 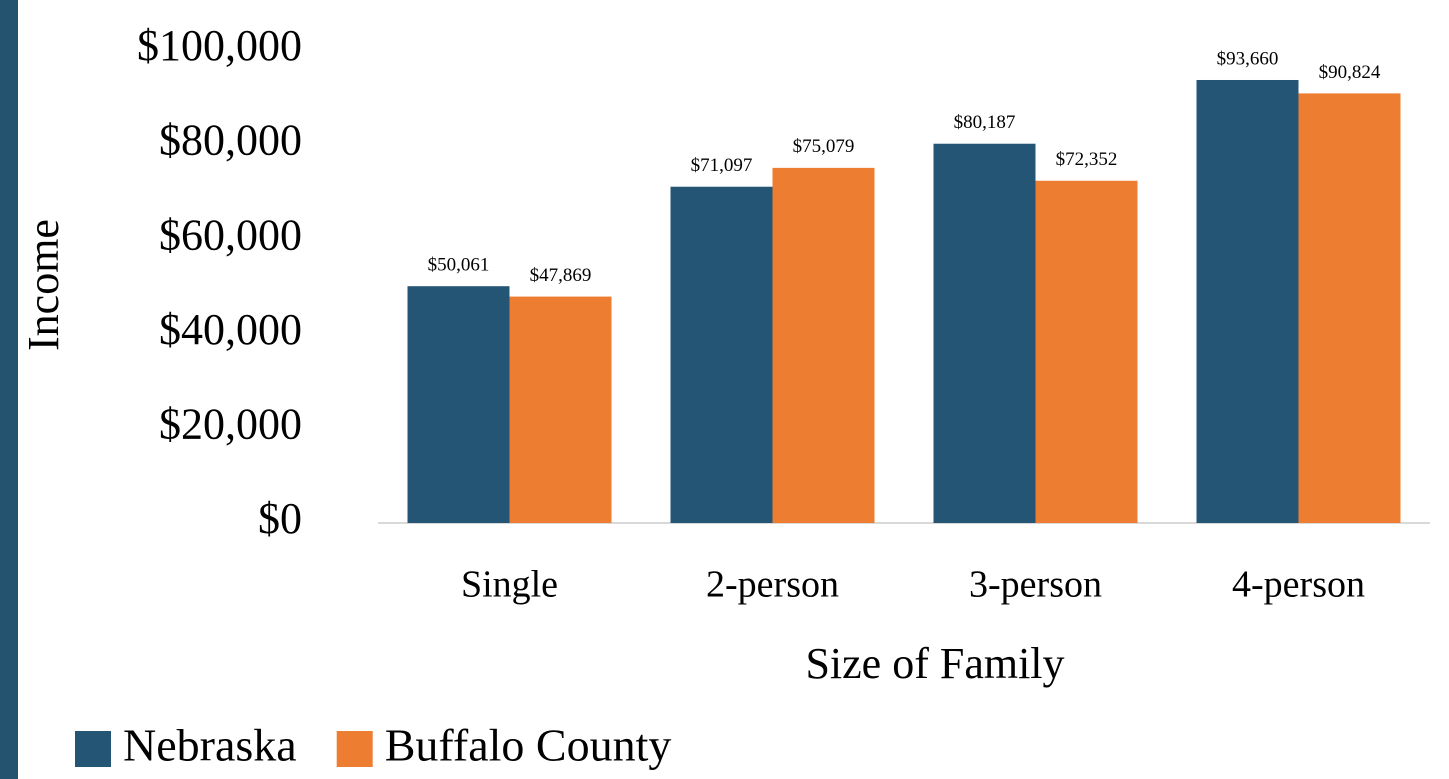 I want to click on x-tick-label: 4-person, so click(x=1298, y=585).